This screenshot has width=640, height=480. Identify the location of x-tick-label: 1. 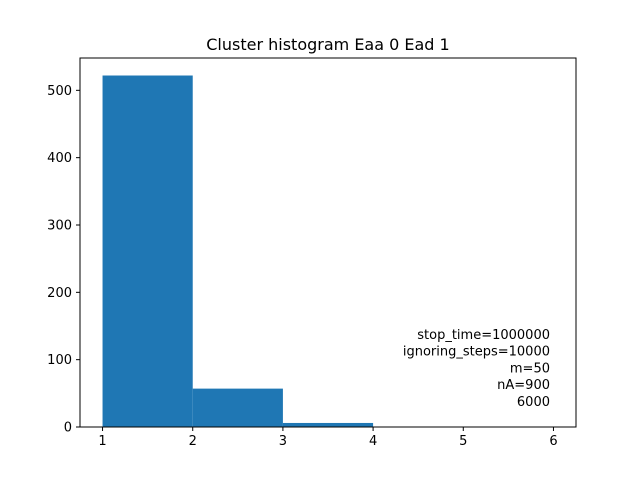
(102, 441).